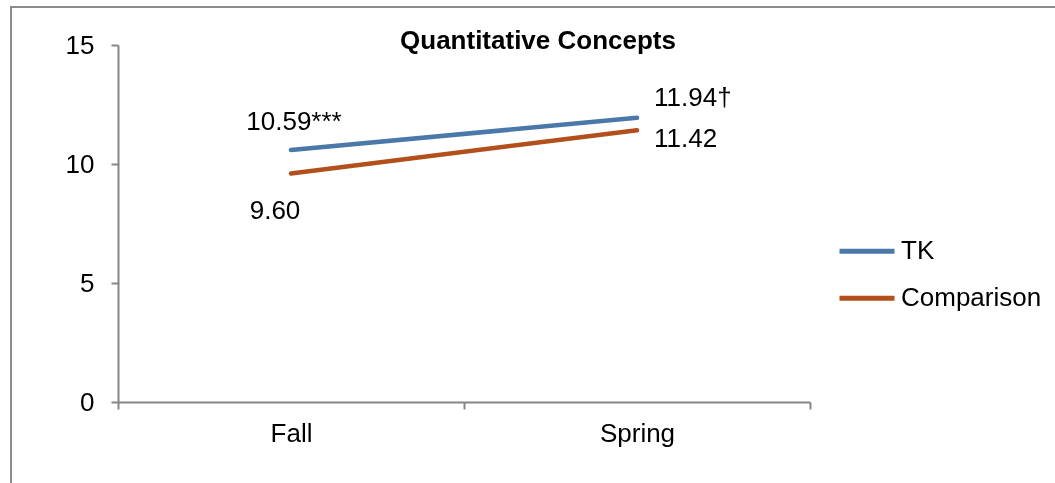 This screenshot has width=1055, height=483. I want to click on y-tick-label: 10, so click(80, 163).